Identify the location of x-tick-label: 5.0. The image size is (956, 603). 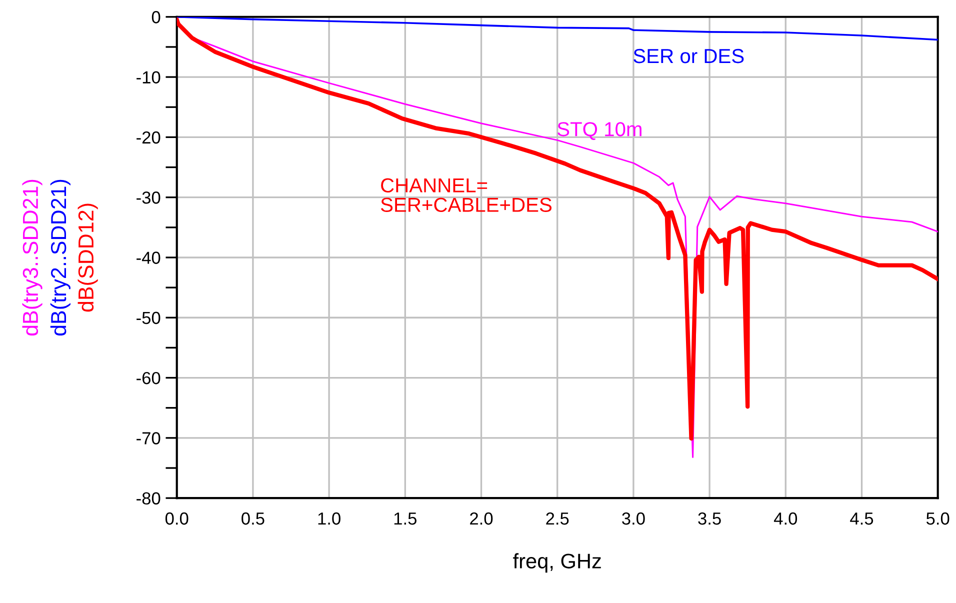
(938, 518).